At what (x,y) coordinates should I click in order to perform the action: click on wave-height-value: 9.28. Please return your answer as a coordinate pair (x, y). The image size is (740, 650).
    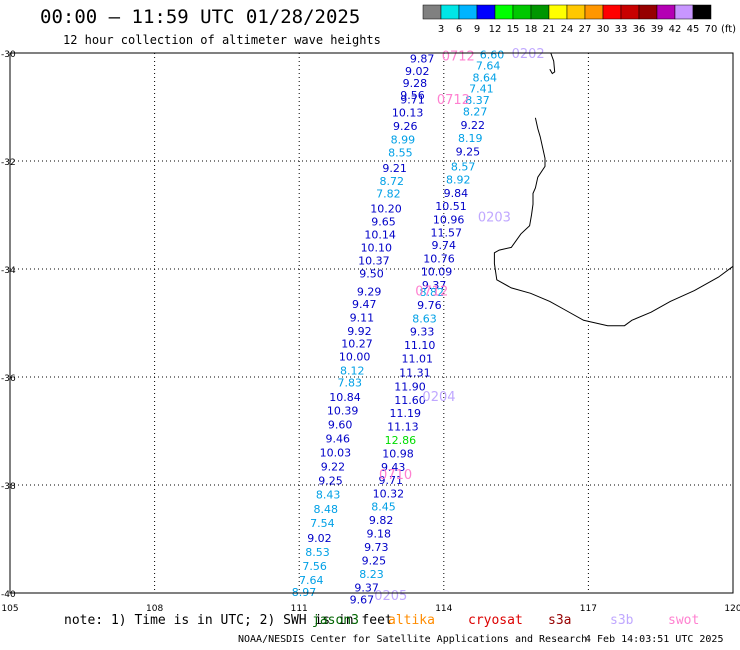
    Looking at the image, I should click on (415, 83).